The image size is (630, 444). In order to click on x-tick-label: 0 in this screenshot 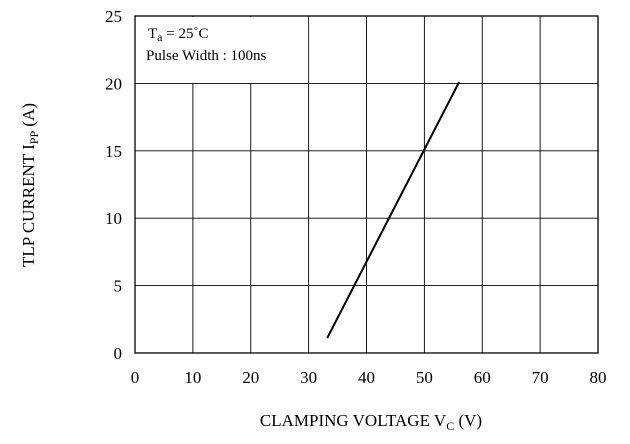, I will do `click(135, 377)`.